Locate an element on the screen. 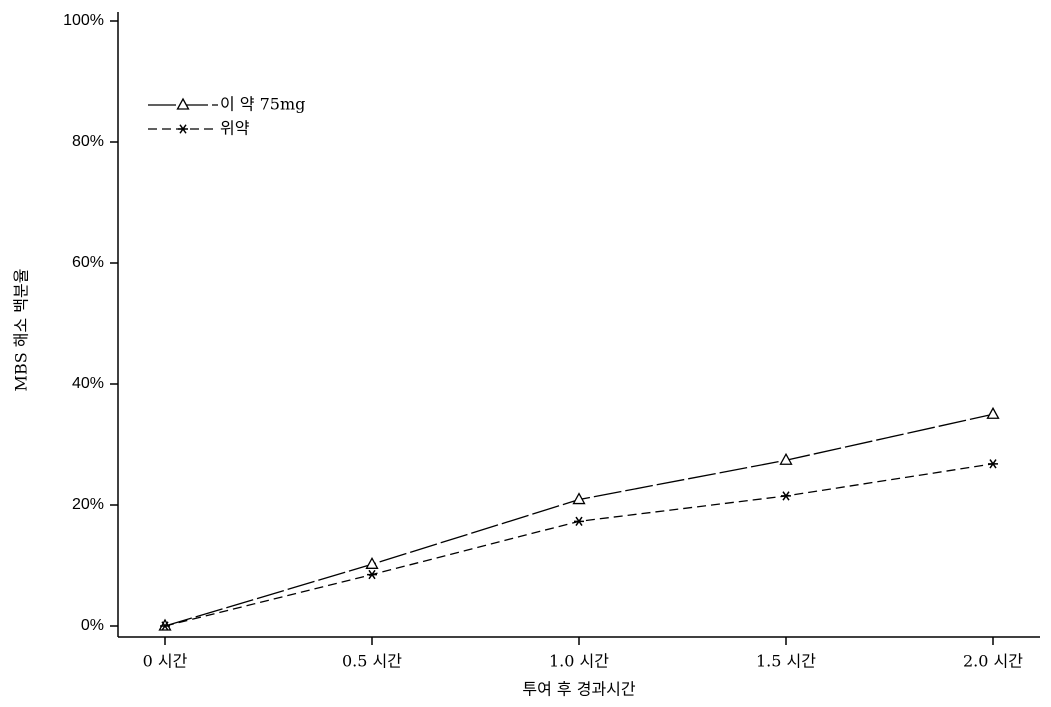  legend-label: 이 약 75mg is located at coordinates (262, 104).